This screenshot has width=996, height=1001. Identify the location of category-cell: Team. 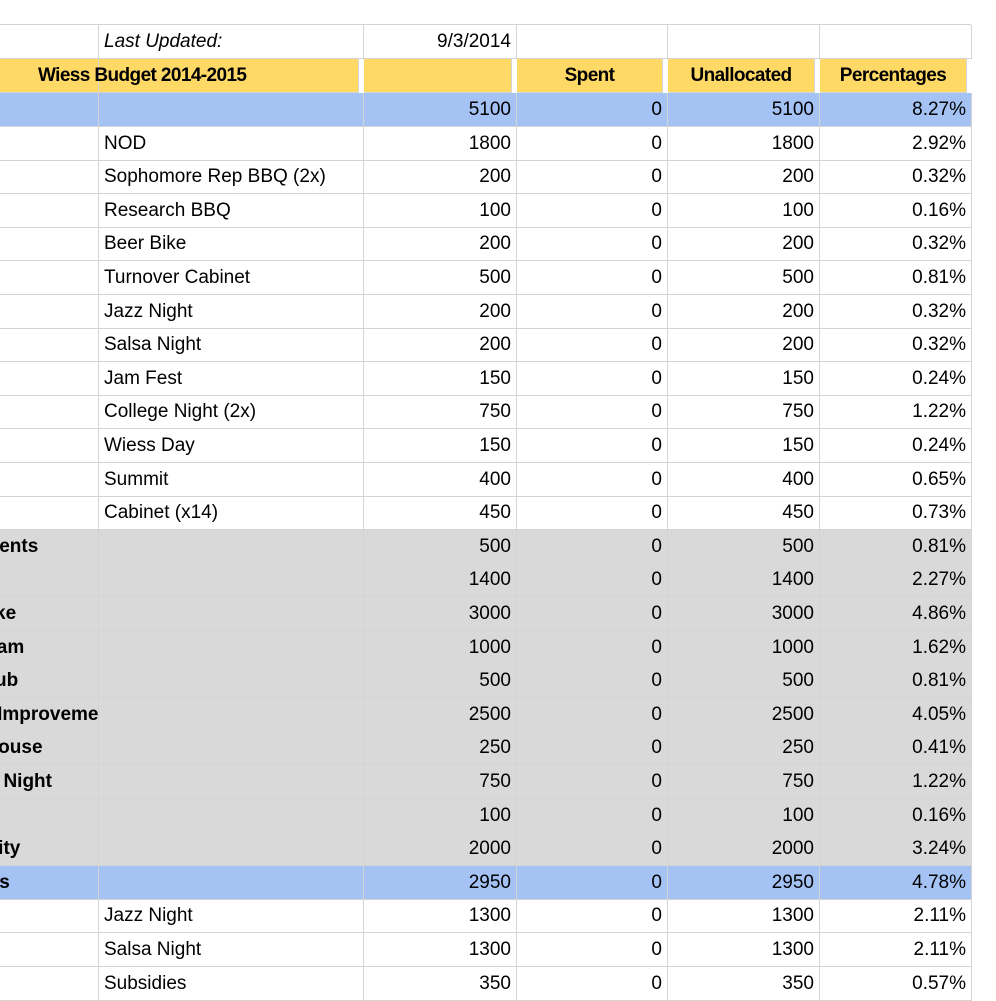
(49, 647).